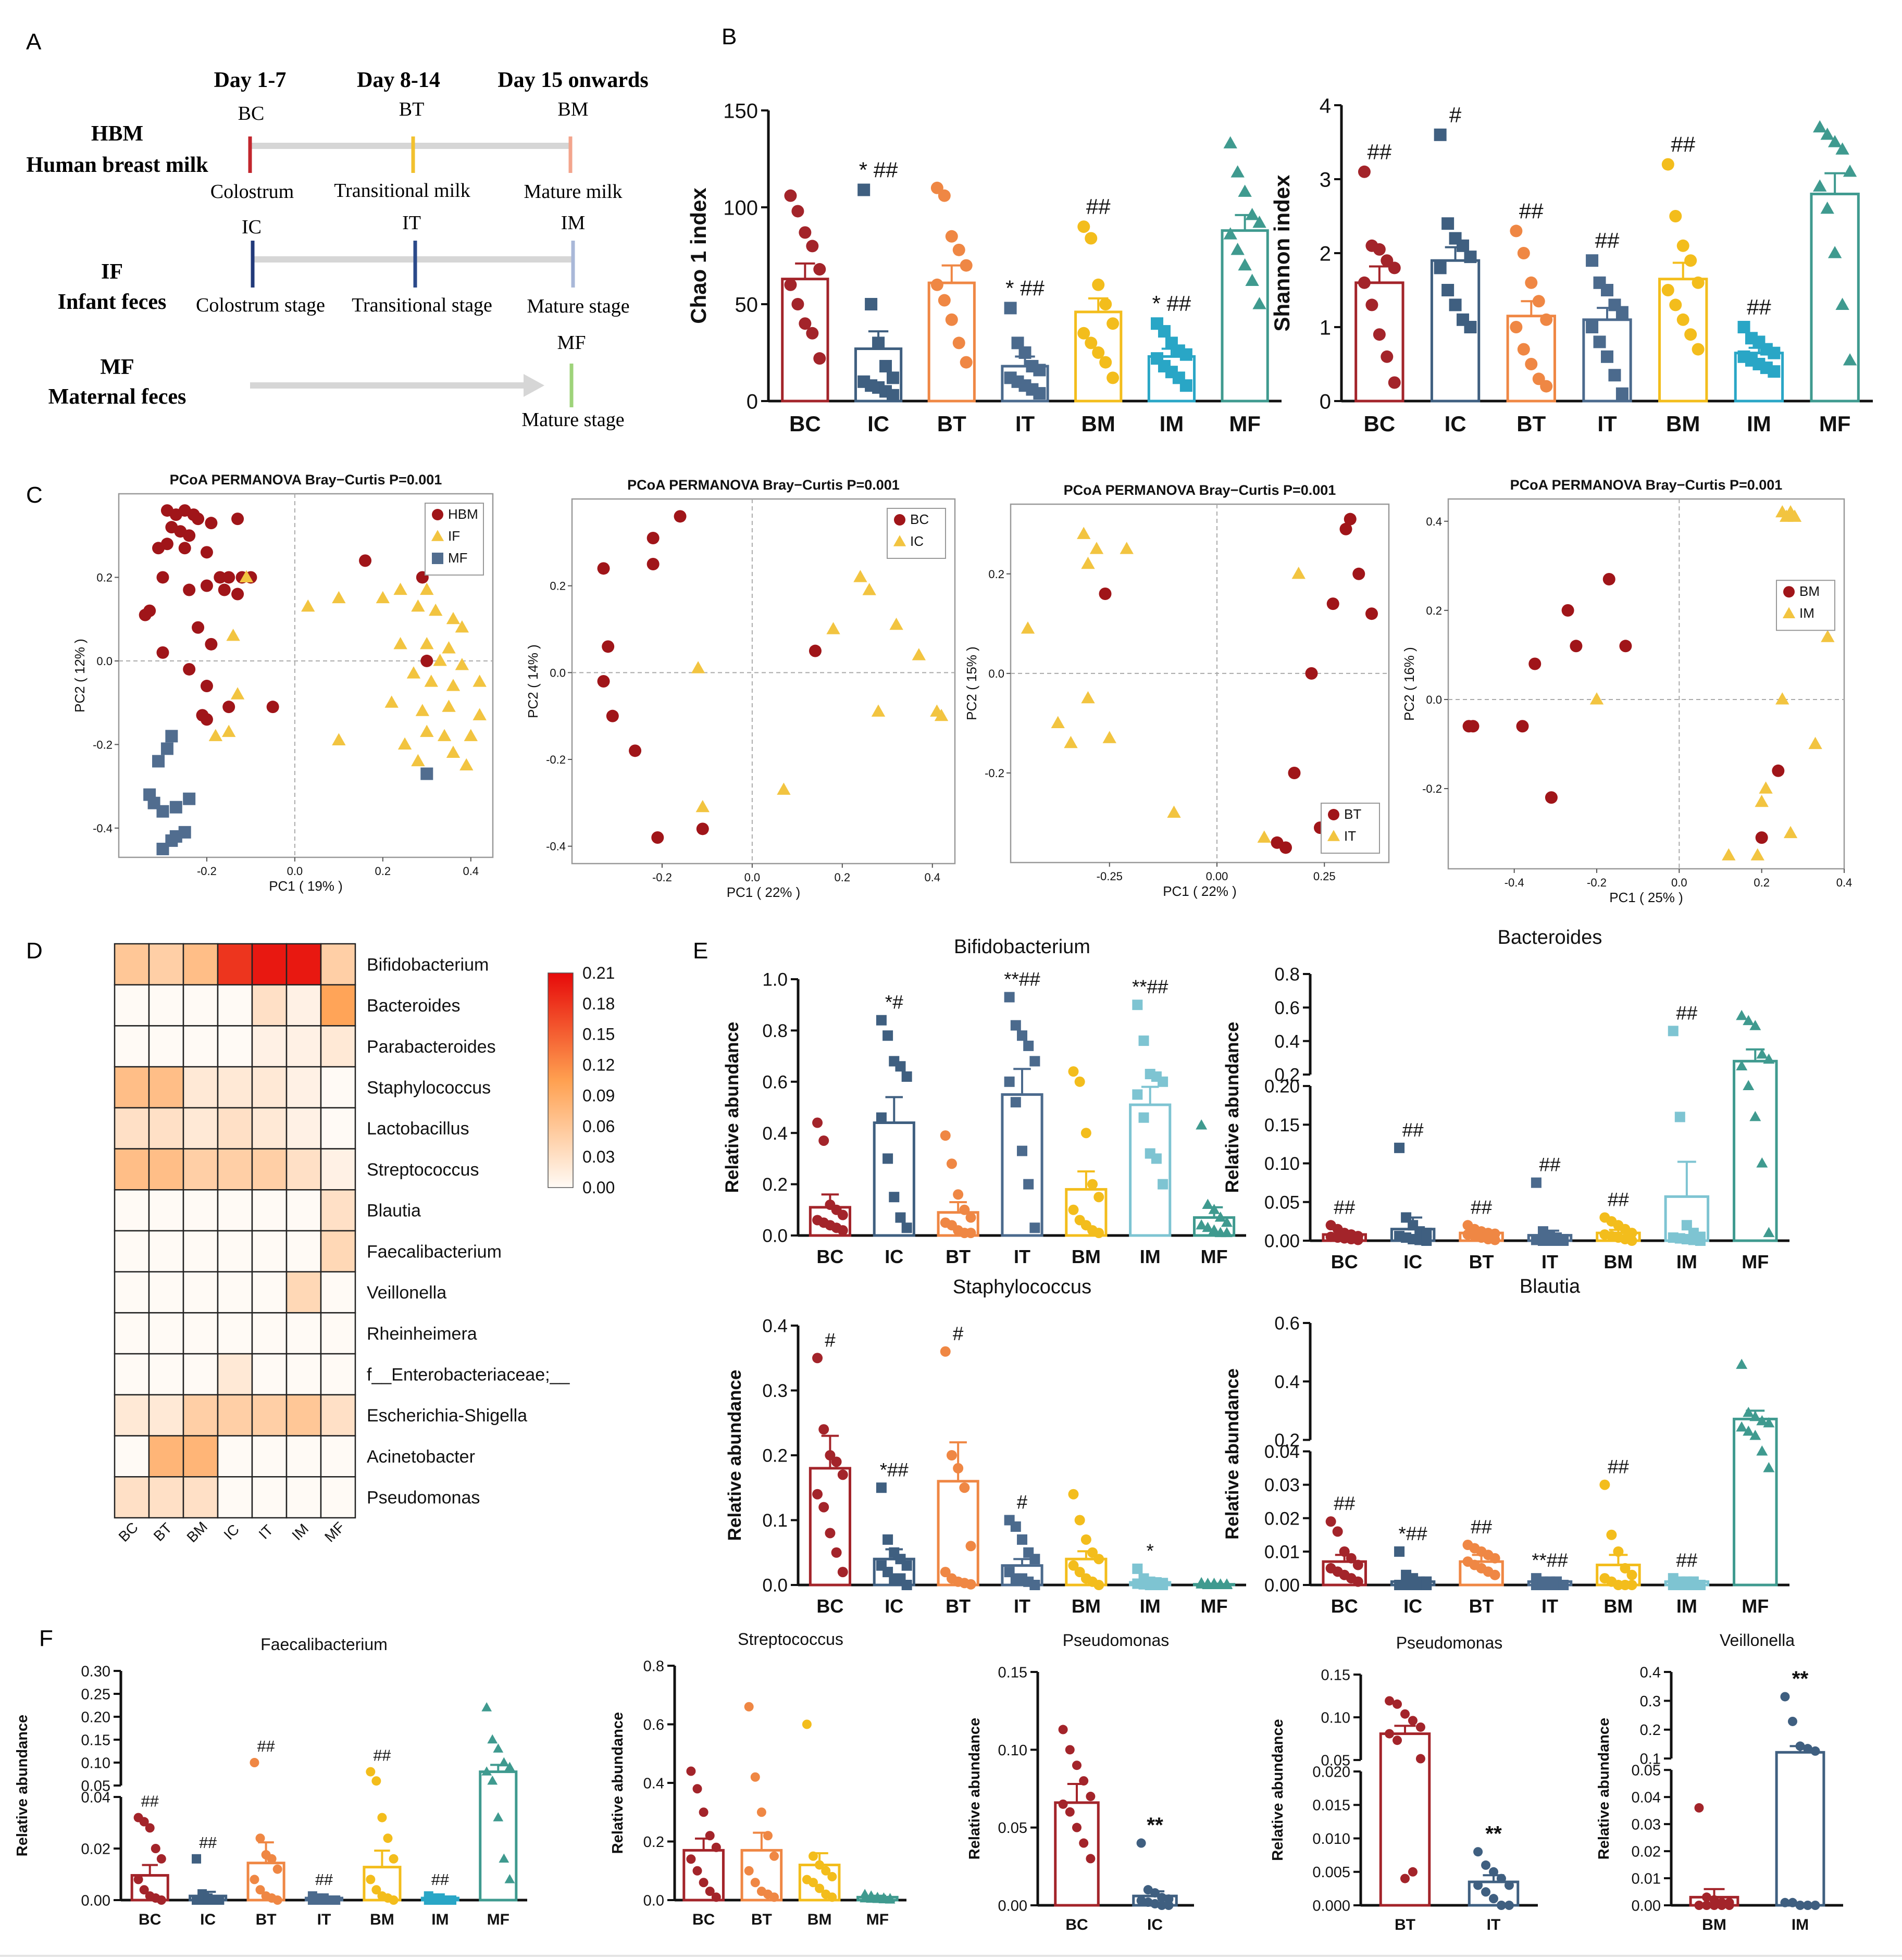 Image resolution: width=1902 pixels, height=1960 pixels. Describe the element at coordinates (764, 485) in the screenshot. I see `chart-title: PCoA PERMANOVA Bray−Curtis P=0.001` at that location.